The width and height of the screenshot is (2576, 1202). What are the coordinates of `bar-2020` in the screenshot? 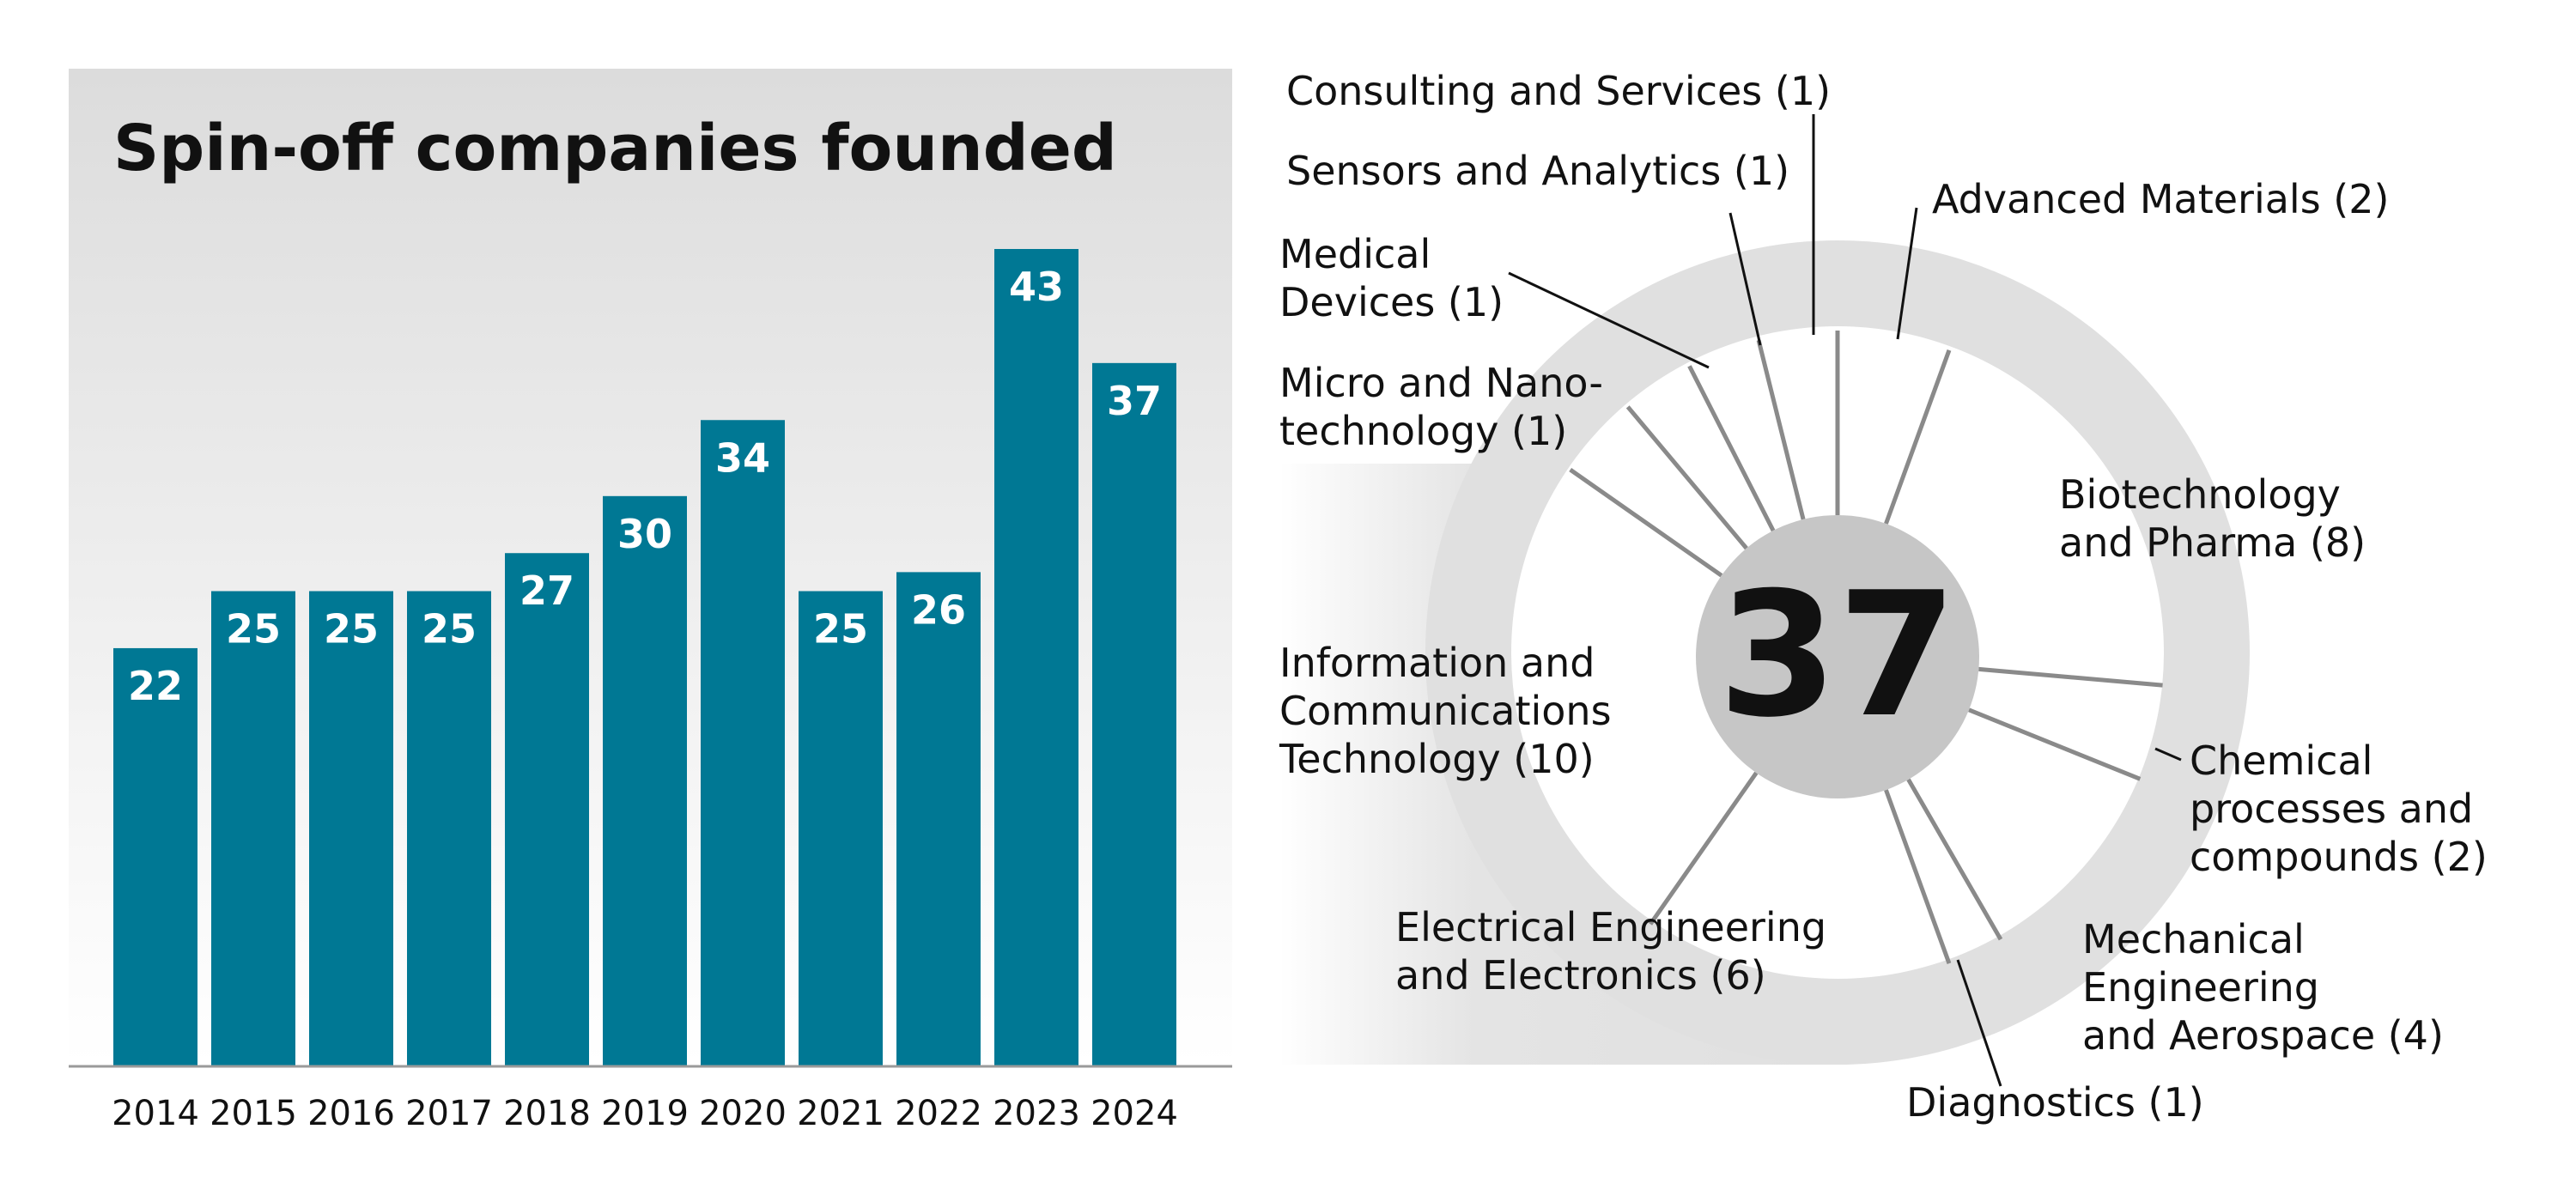 It's located at (743, 743).